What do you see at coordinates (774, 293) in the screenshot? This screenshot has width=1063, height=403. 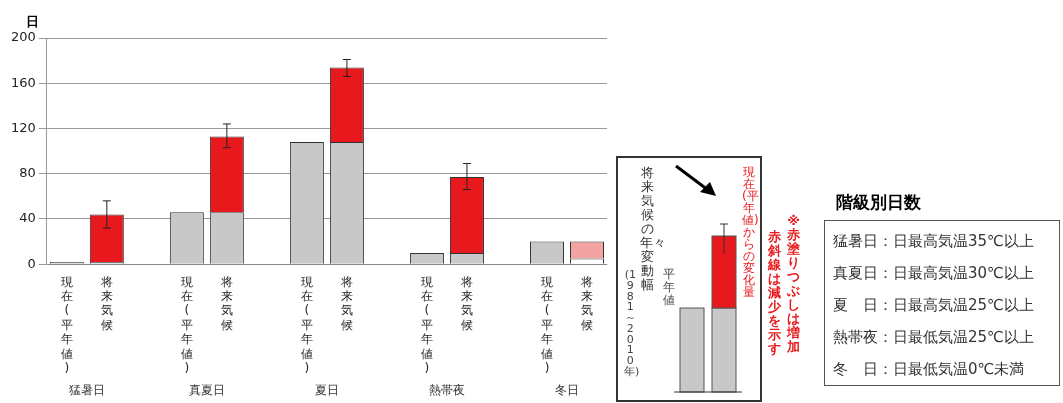 I see `text: 赤斜線は減少を示す` at bounding box center [774, 293].